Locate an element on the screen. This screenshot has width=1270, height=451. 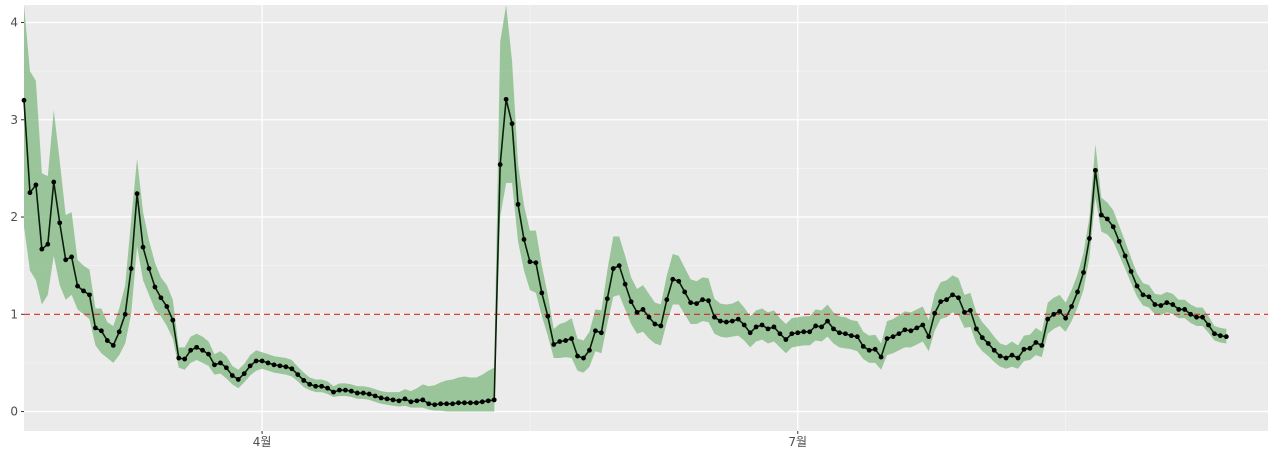
y-tick-label: 1 is located at coordinates (14, 314).